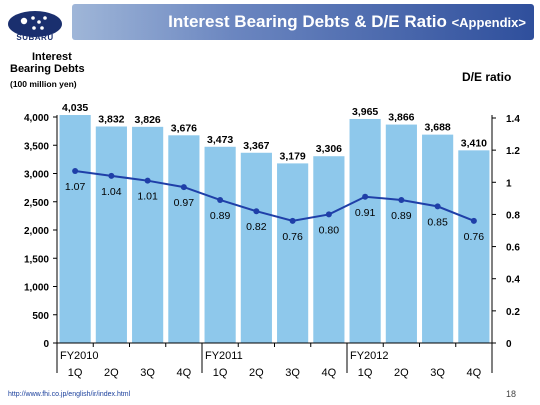 This screenshot has width=540, height=405. Describe the element at coordinates (513, 151) in the screenshot. I see `right-tick-label: 1.2` at that location.